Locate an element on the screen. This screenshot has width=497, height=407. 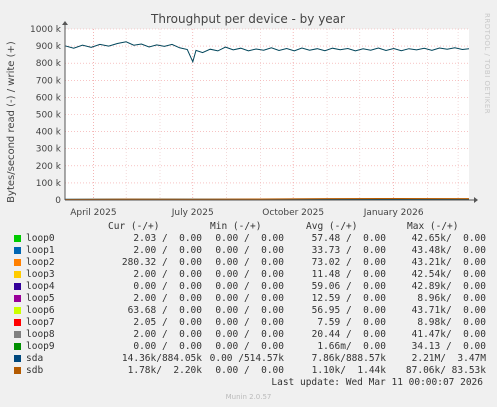
legend-min-sda: 0.00 /514.57k is located at coordinates (246, 358).